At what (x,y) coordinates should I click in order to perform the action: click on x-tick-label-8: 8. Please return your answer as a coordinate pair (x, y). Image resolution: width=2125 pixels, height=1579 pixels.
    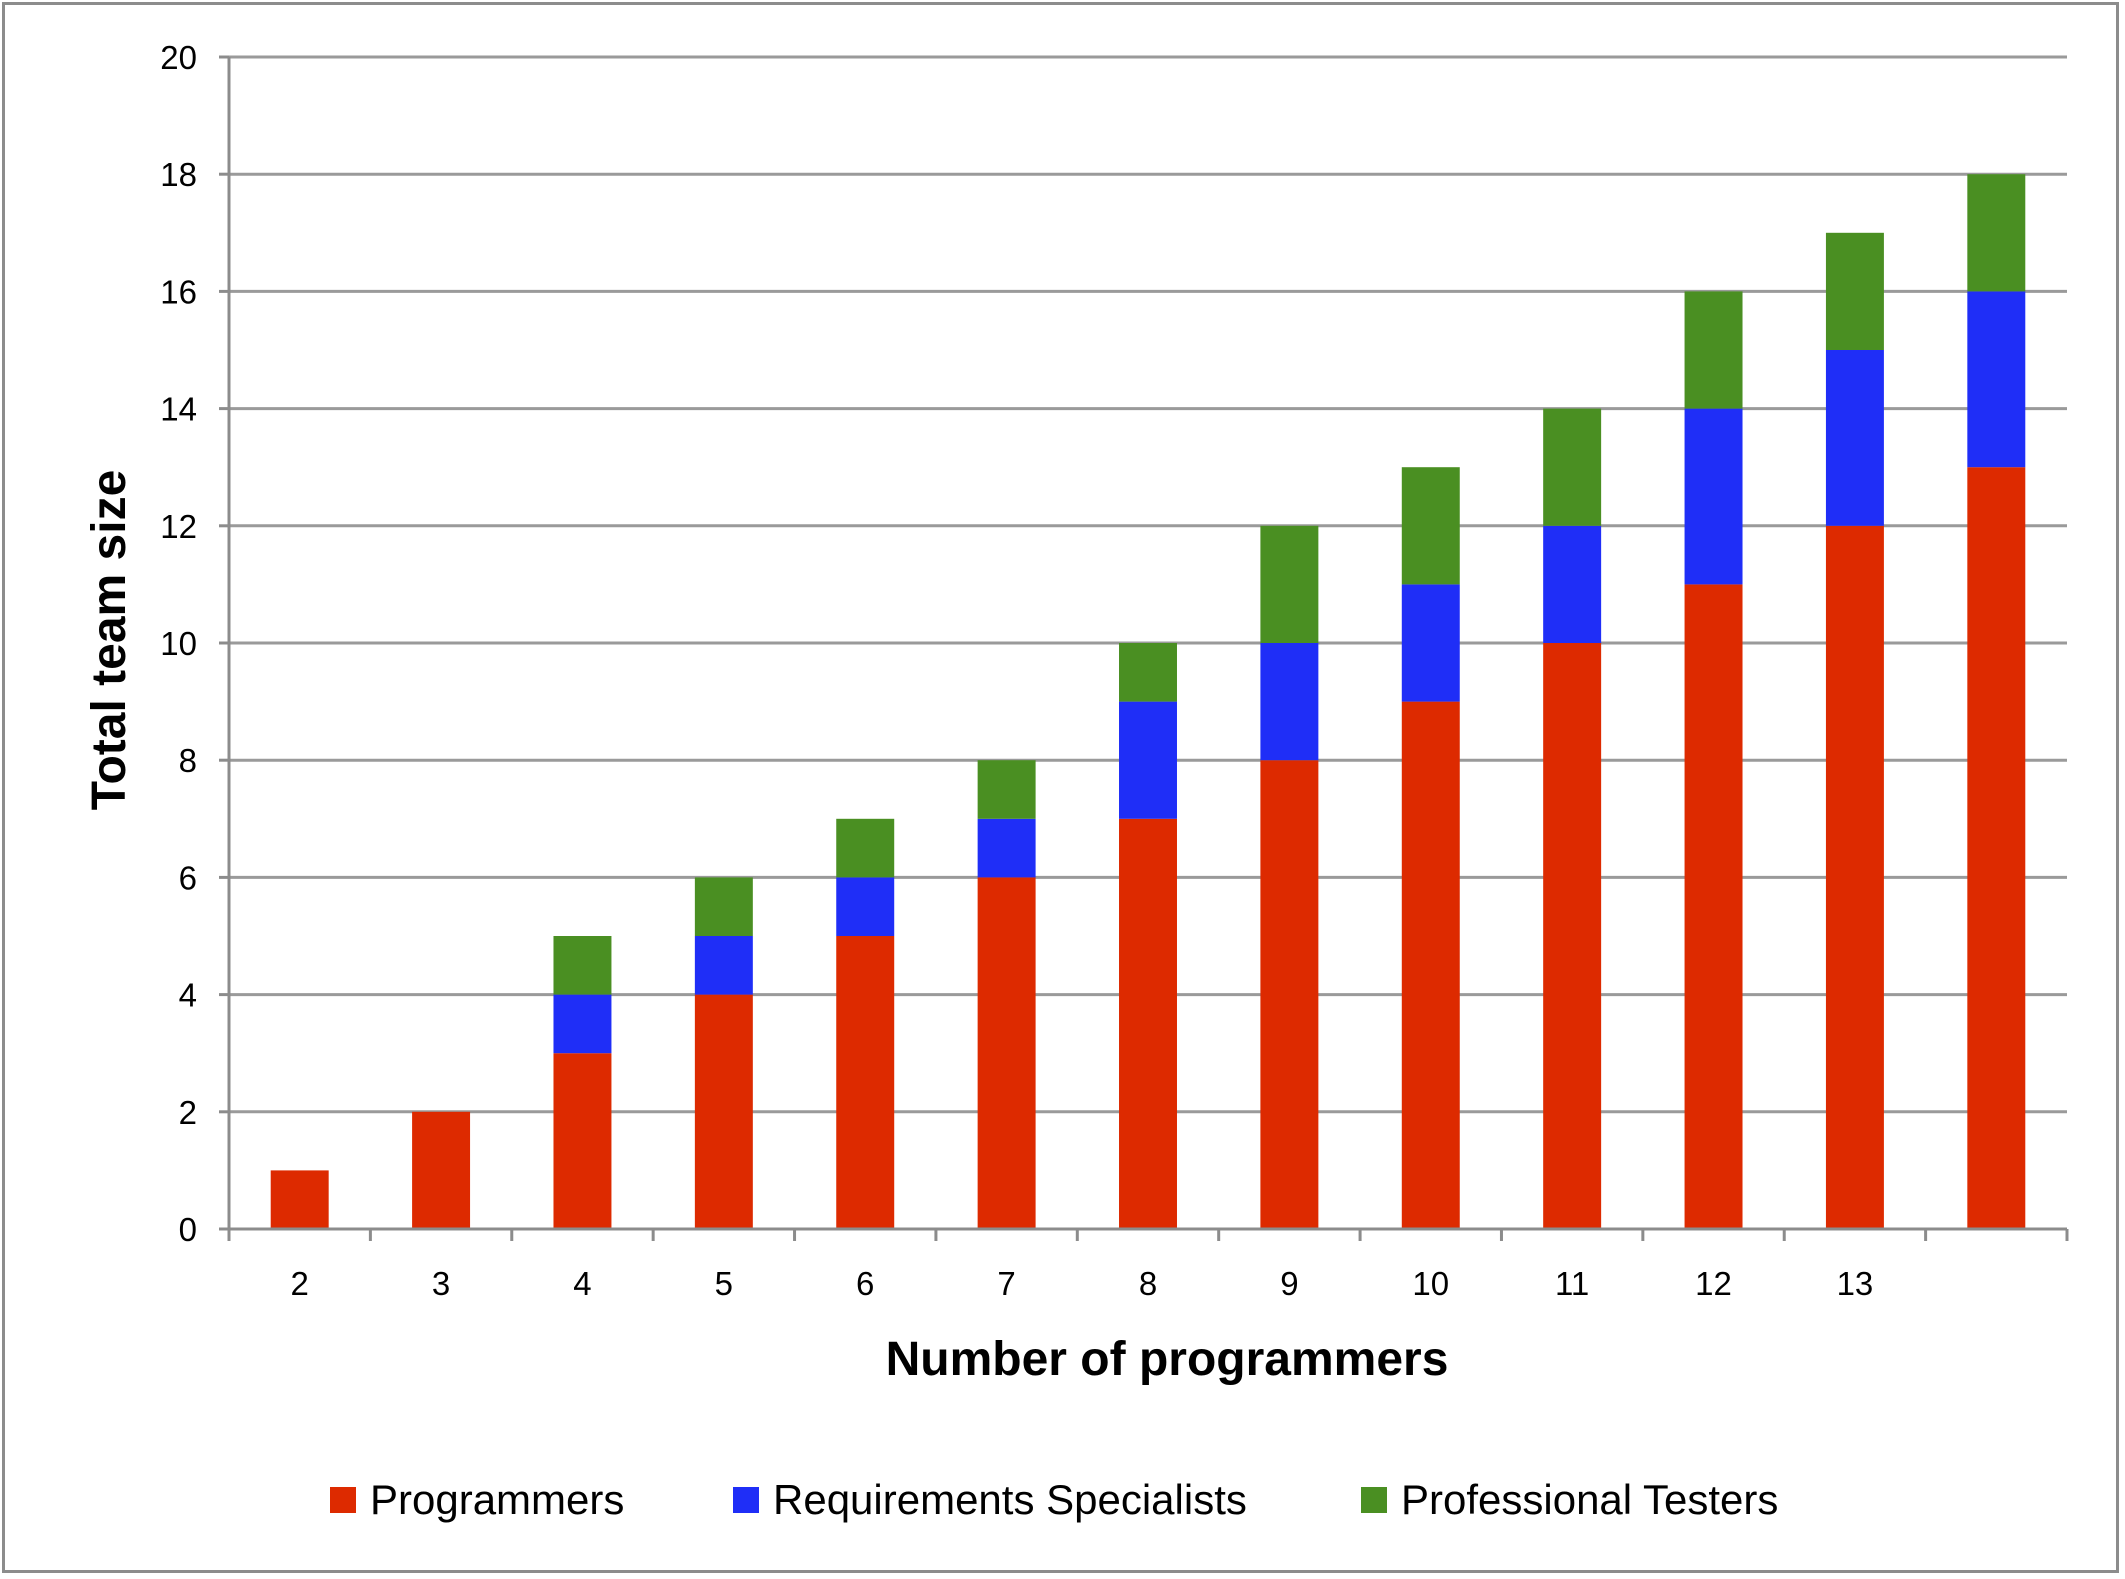
    Looking at the image, I should click on (1148, 1283).